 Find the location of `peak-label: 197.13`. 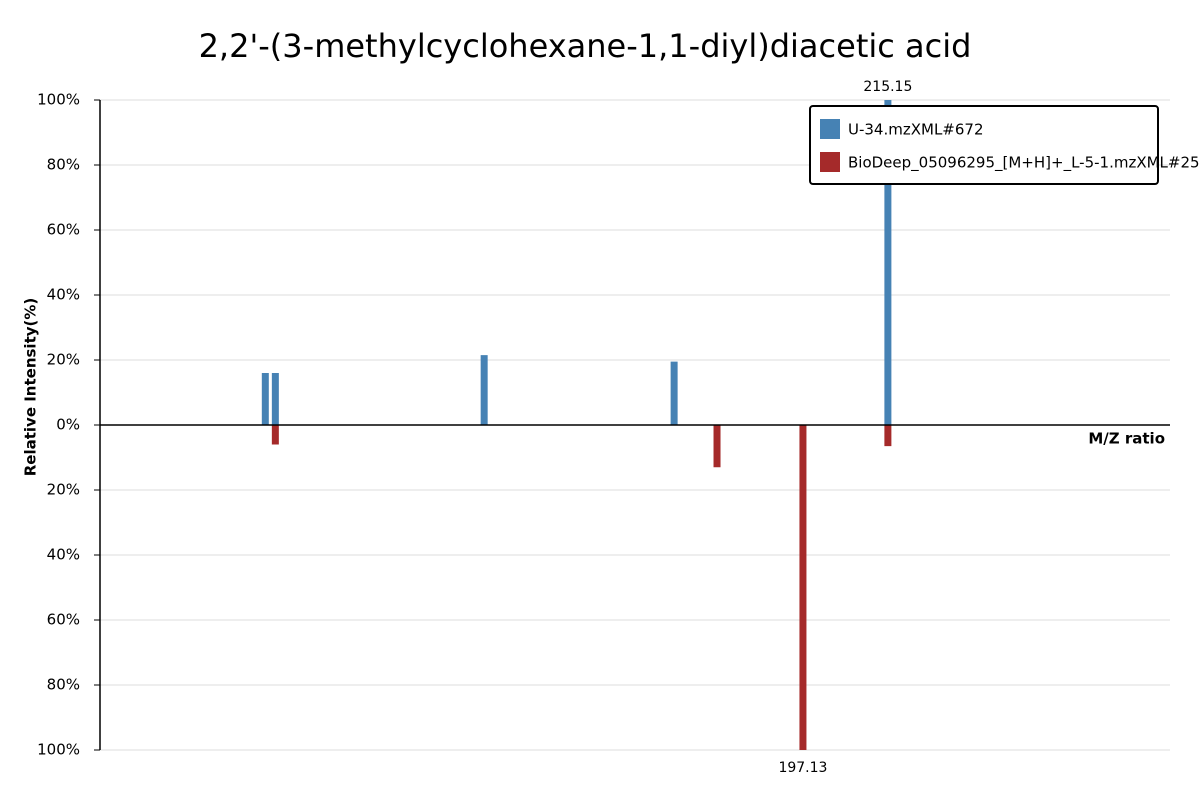

peak-label: 197.13 is located at coordinates (802, 768).